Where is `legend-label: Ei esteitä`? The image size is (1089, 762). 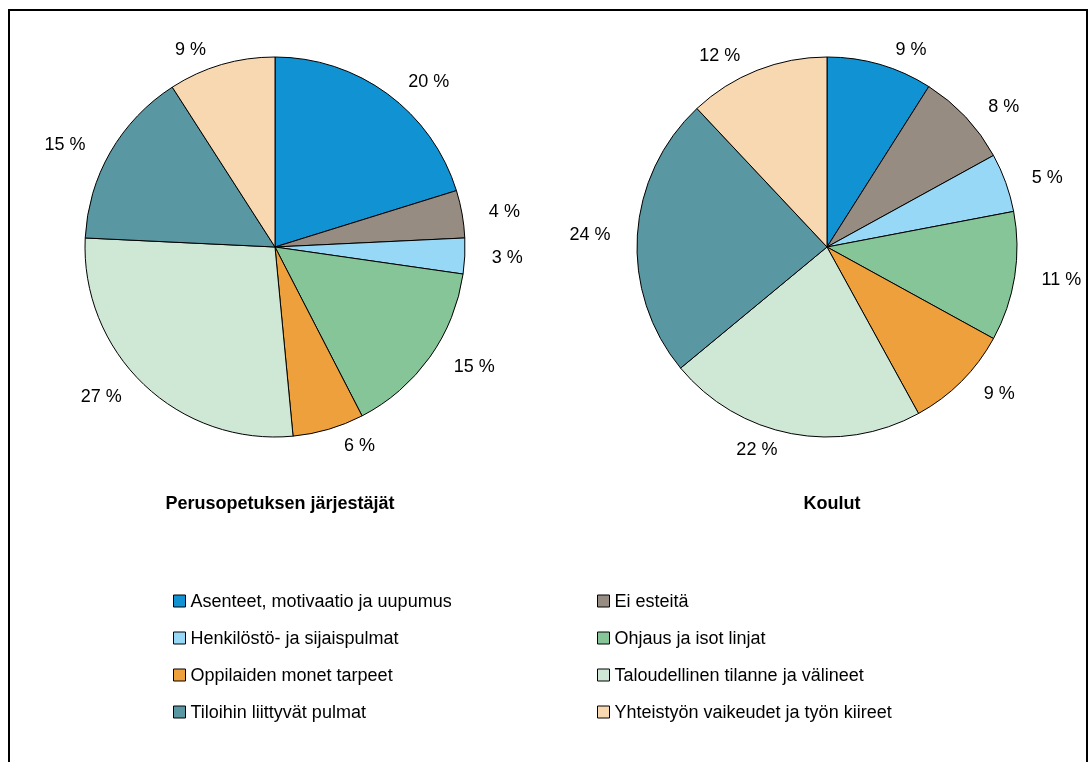
legend-label: Ei esteitä is located at coordinates (652, 601).